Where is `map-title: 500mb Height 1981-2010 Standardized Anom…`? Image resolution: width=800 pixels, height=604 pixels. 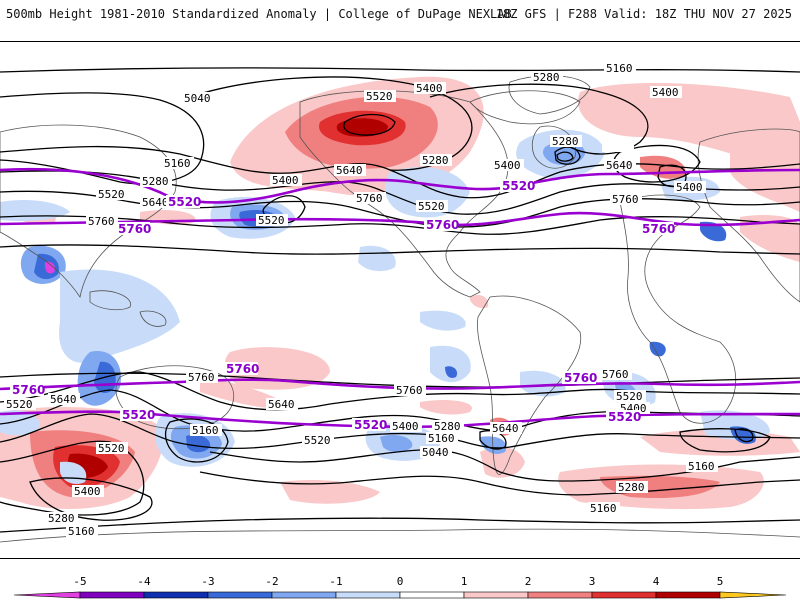
map-title: 500mb Height 1981-2010 Standardized Anom… is located at coordinates (259, 14).